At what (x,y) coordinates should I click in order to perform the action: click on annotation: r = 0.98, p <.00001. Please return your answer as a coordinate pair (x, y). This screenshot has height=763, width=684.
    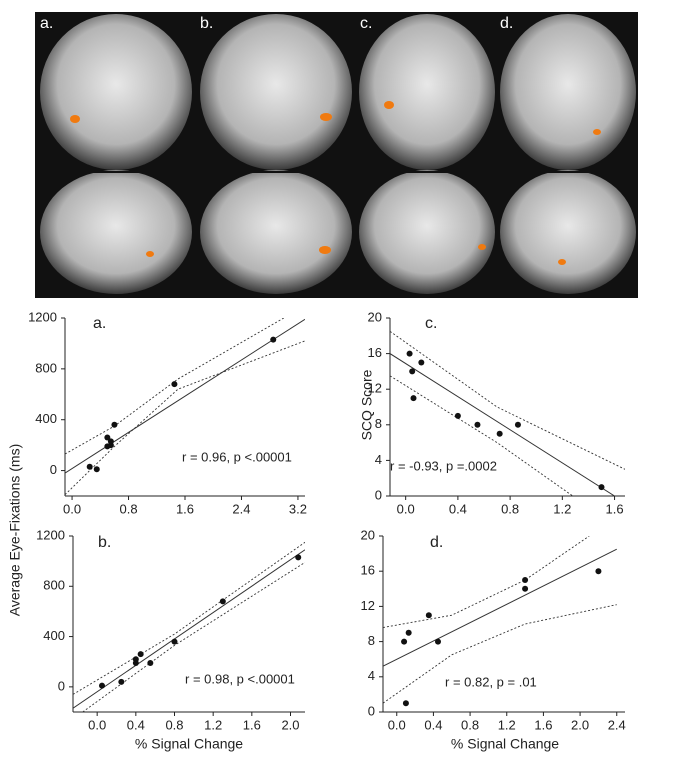
    Looking at the image, I should click on (240, 678).